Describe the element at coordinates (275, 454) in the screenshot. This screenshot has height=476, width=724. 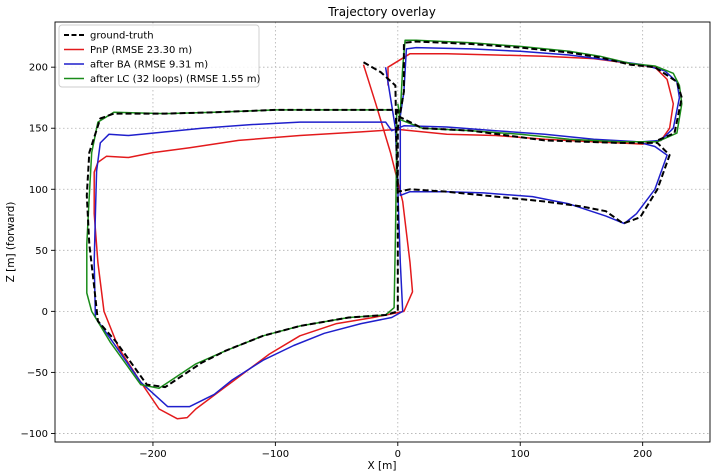
I see `x-tick-label: −100` at that location.